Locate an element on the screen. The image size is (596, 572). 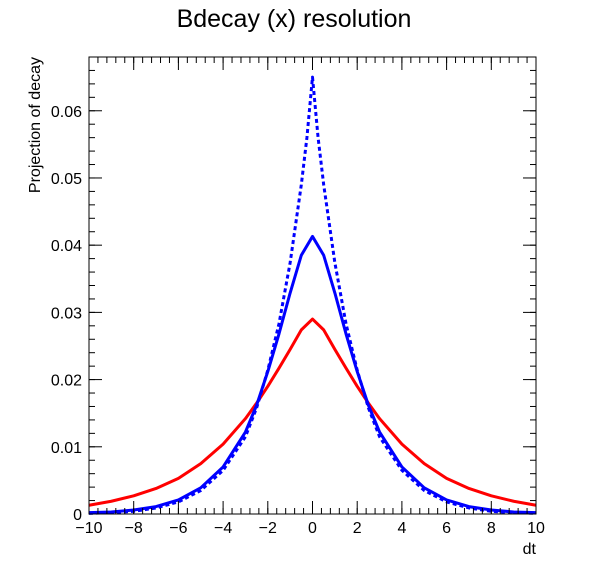
y-tick-label: 0.01 is located at coordinates (66, 448).